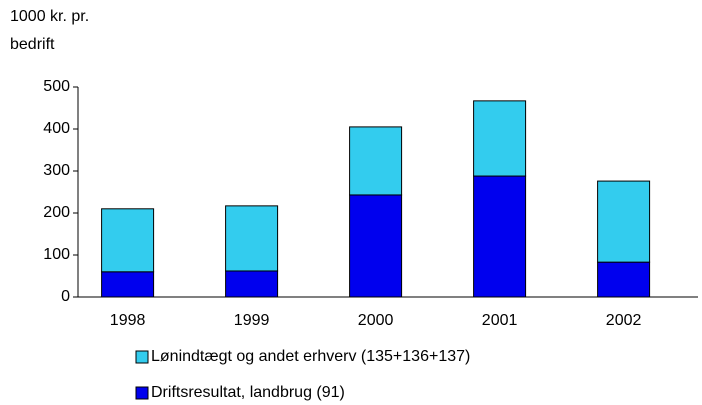 The image size is (702, 405). What do you see at coordinates (376, 320) in the screenshot?
I see `x-tick-label: 2000` at bounding box center [376, 320].